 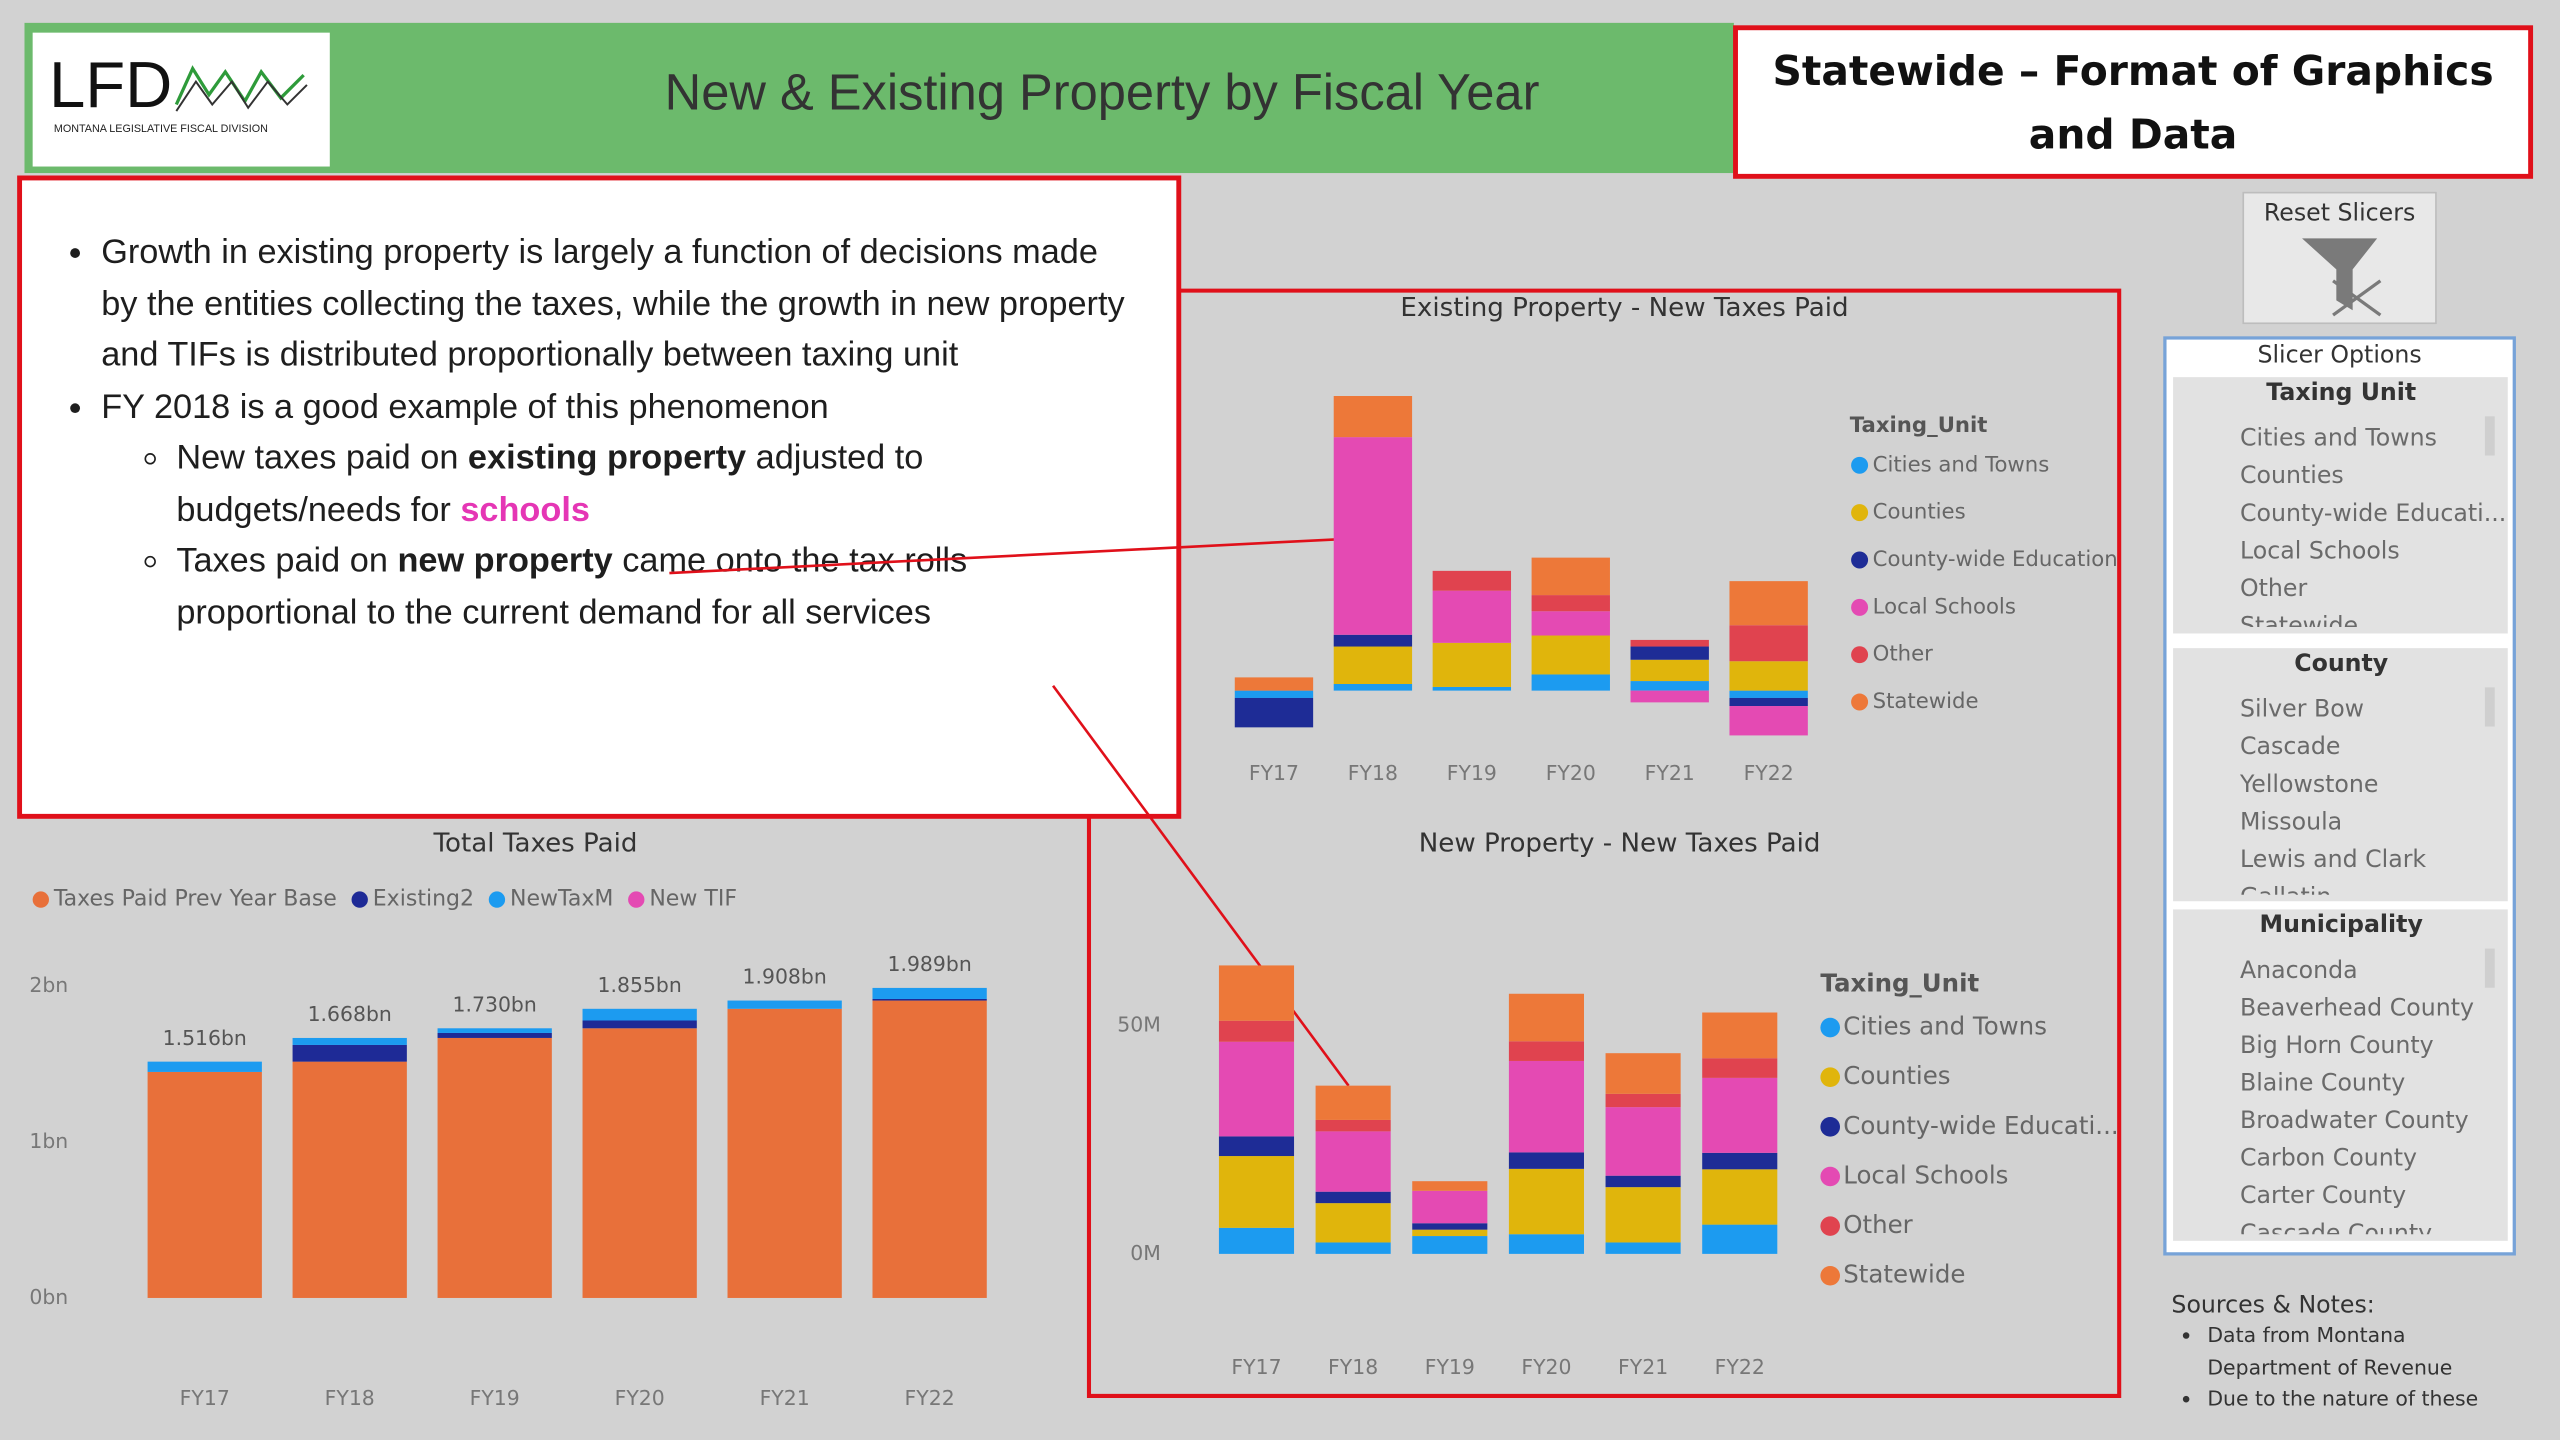 I want to click on slicer-item: Cascade, so click(x=2290, y=746).